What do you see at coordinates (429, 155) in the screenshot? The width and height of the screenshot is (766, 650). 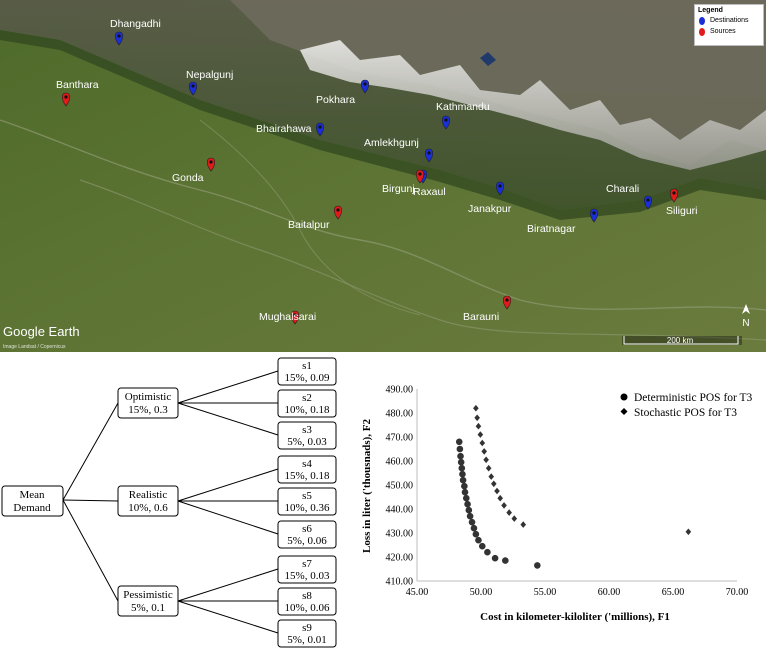 I see `destination-pin-amlekhgunj` at bounding box center [429, 155].